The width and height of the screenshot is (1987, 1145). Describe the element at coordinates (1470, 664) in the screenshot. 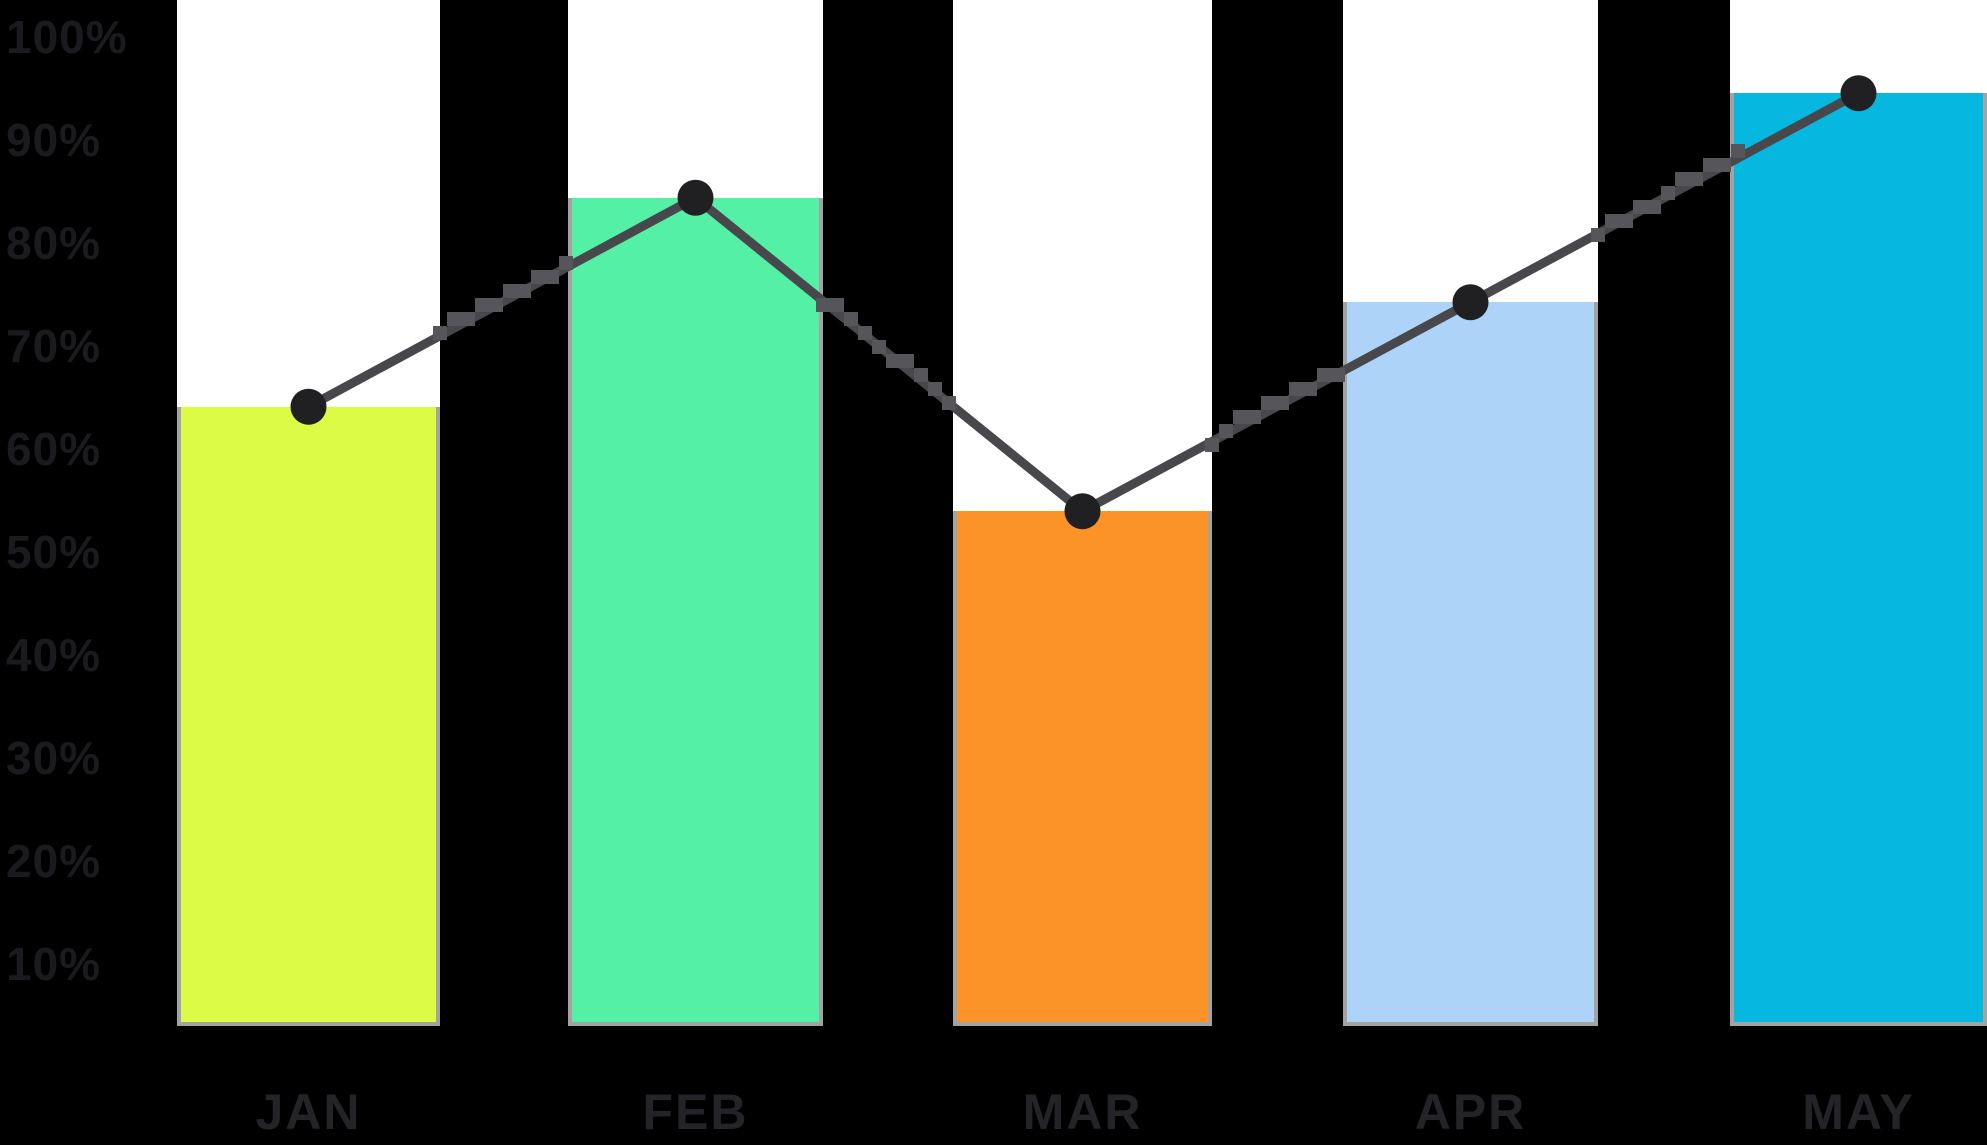

I see `bar-apr` at that location.